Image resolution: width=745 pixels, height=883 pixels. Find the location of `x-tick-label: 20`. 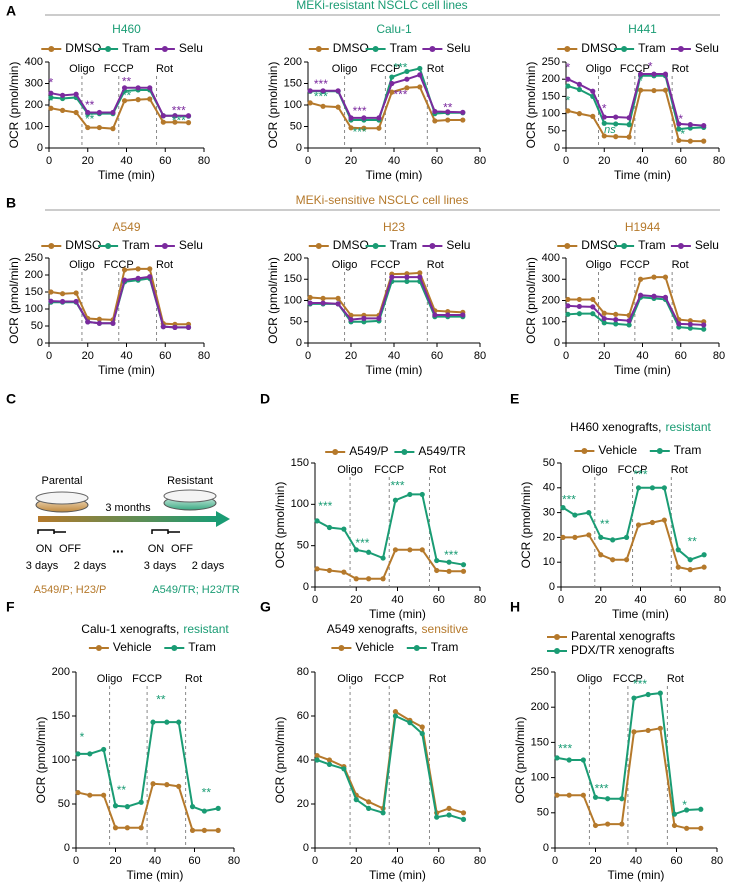

x-tick-label: 20 is located at coordinates (356, 861).